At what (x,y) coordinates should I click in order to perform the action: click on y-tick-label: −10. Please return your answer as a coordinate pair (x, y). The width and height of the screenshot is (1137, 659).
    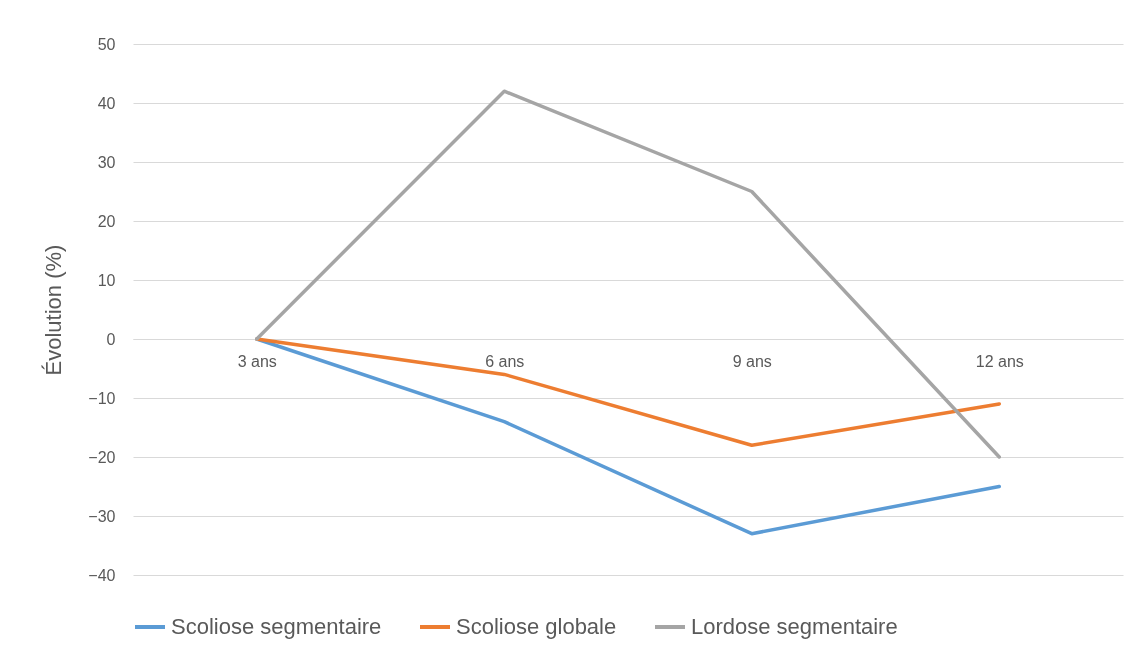
    Looking at the image, I should click on (102, 398).